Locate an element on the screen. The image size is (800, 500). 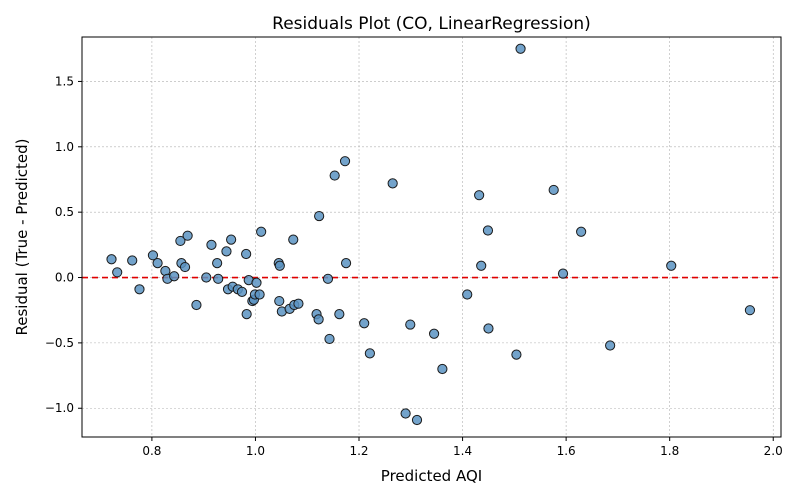
y-tick-label: −1.0 is located at coordinates (59, 408).